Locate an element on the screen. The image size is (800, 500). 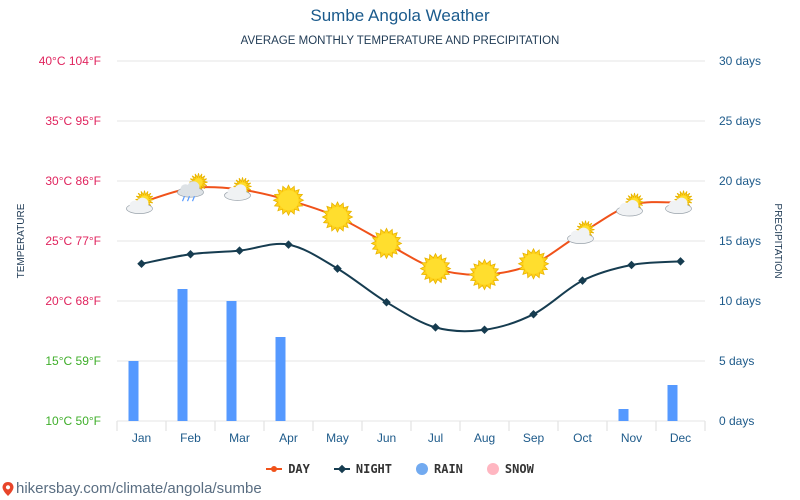
x-tick-label: Jan is located at coordinates (141, 438).